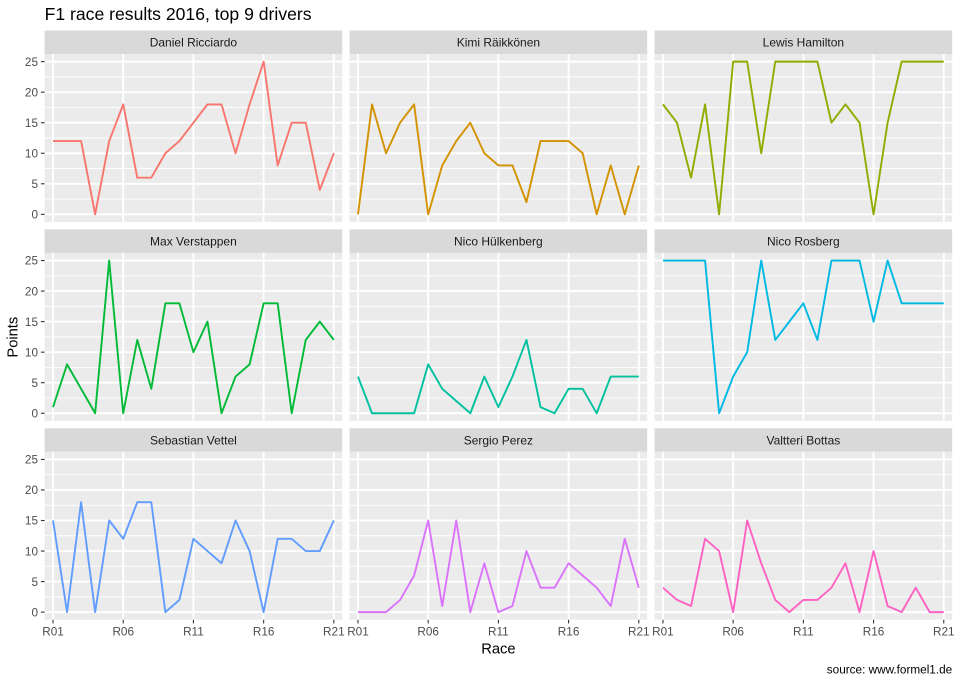  I want to click on svg-text: Nico Rosberg, so click(803, 242).